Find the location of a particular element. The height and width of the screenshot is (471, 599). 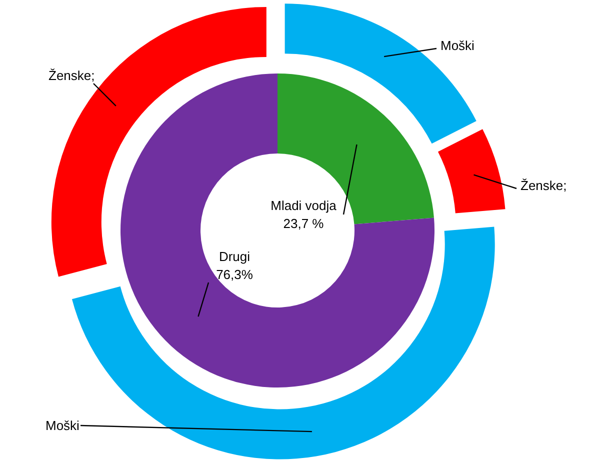

text: Drugi is located at coordinates (234, 256).